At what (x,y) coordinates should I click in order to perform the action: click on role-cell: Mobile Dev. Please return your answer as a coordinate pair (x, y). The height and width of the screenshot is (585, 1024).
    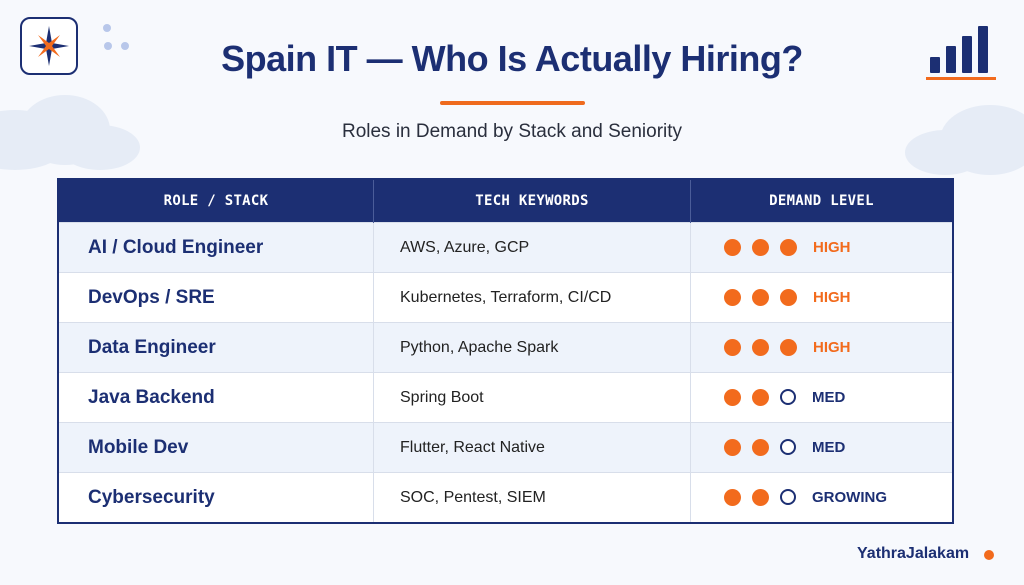
    Looking at the image, I should click on (216, 447).